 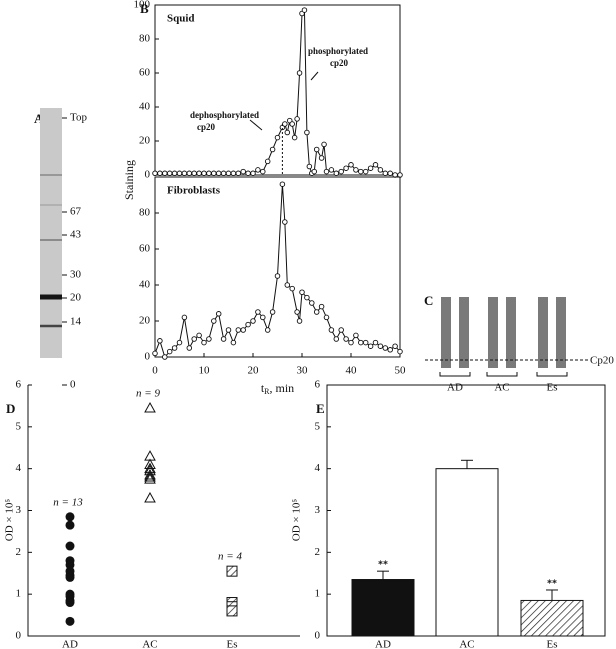 I want to click on x-axis-label: tR, min, so click(x=277, y=388).